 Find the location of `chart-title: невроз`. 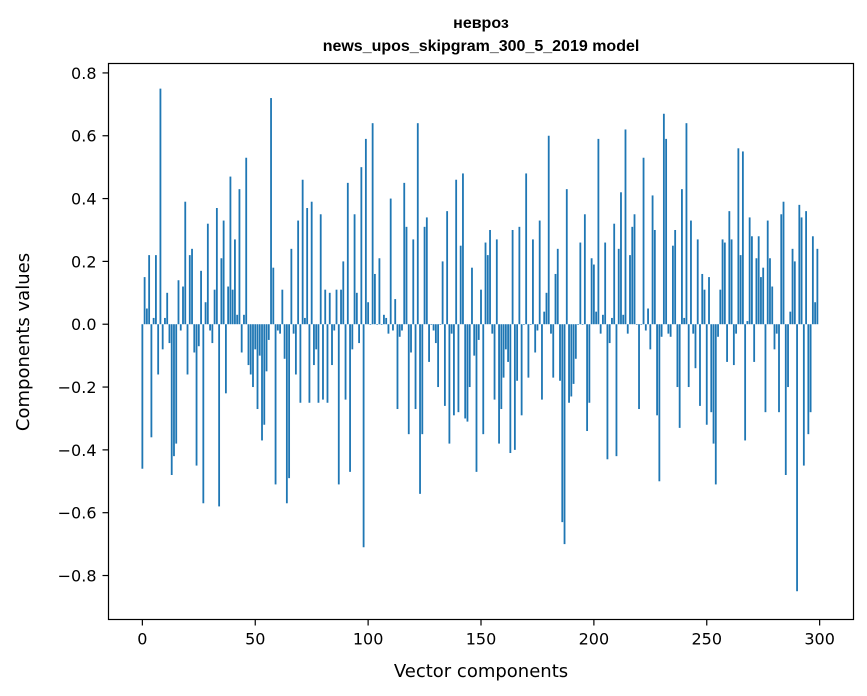

chart-title: невроз is located at coordinates (481, 23).